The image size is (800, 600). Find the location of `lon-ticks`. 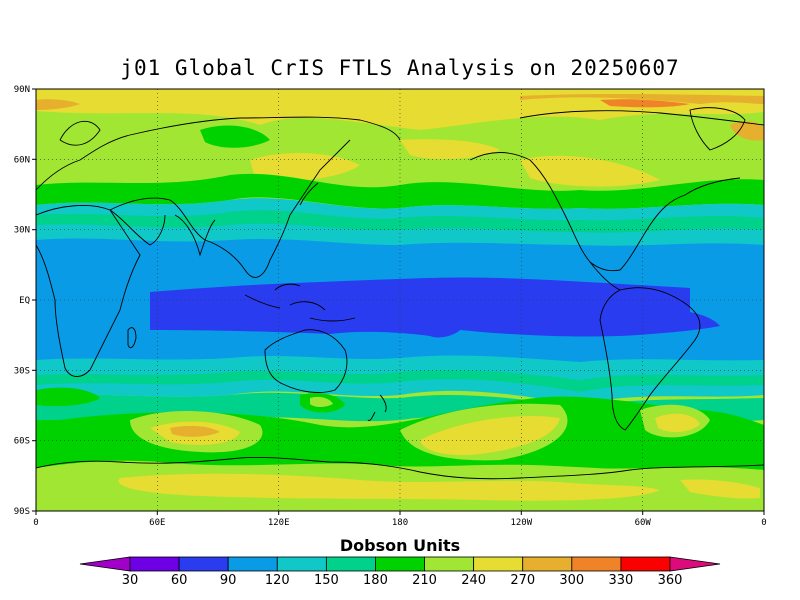

lon-ticks is located at coordinates (400, 513).